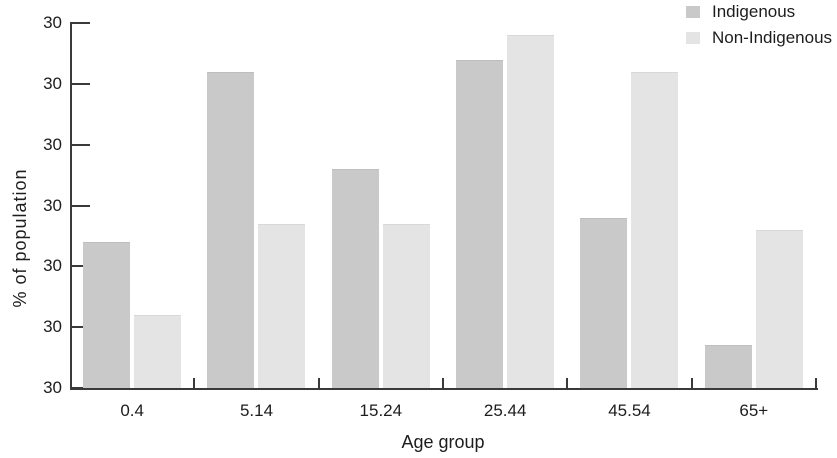 The image size is (837, 458). Describe the element at coordinates (282, 305) in the screenshot. I see `bar-non-indigenous-5.14` at that location.